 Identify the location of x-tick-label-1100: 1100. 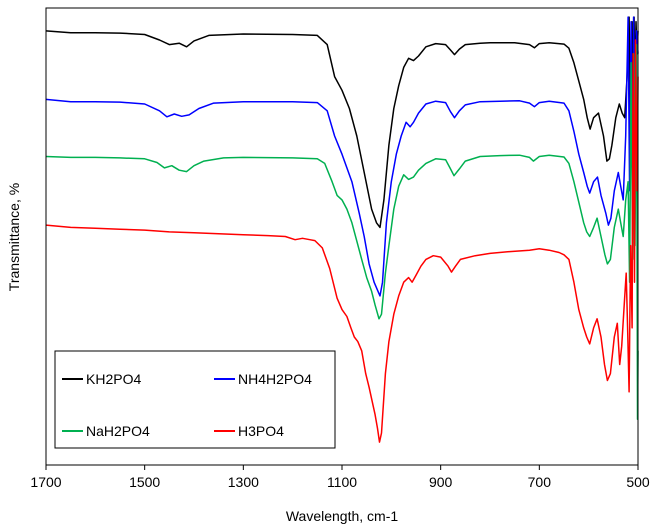
(342, 482).